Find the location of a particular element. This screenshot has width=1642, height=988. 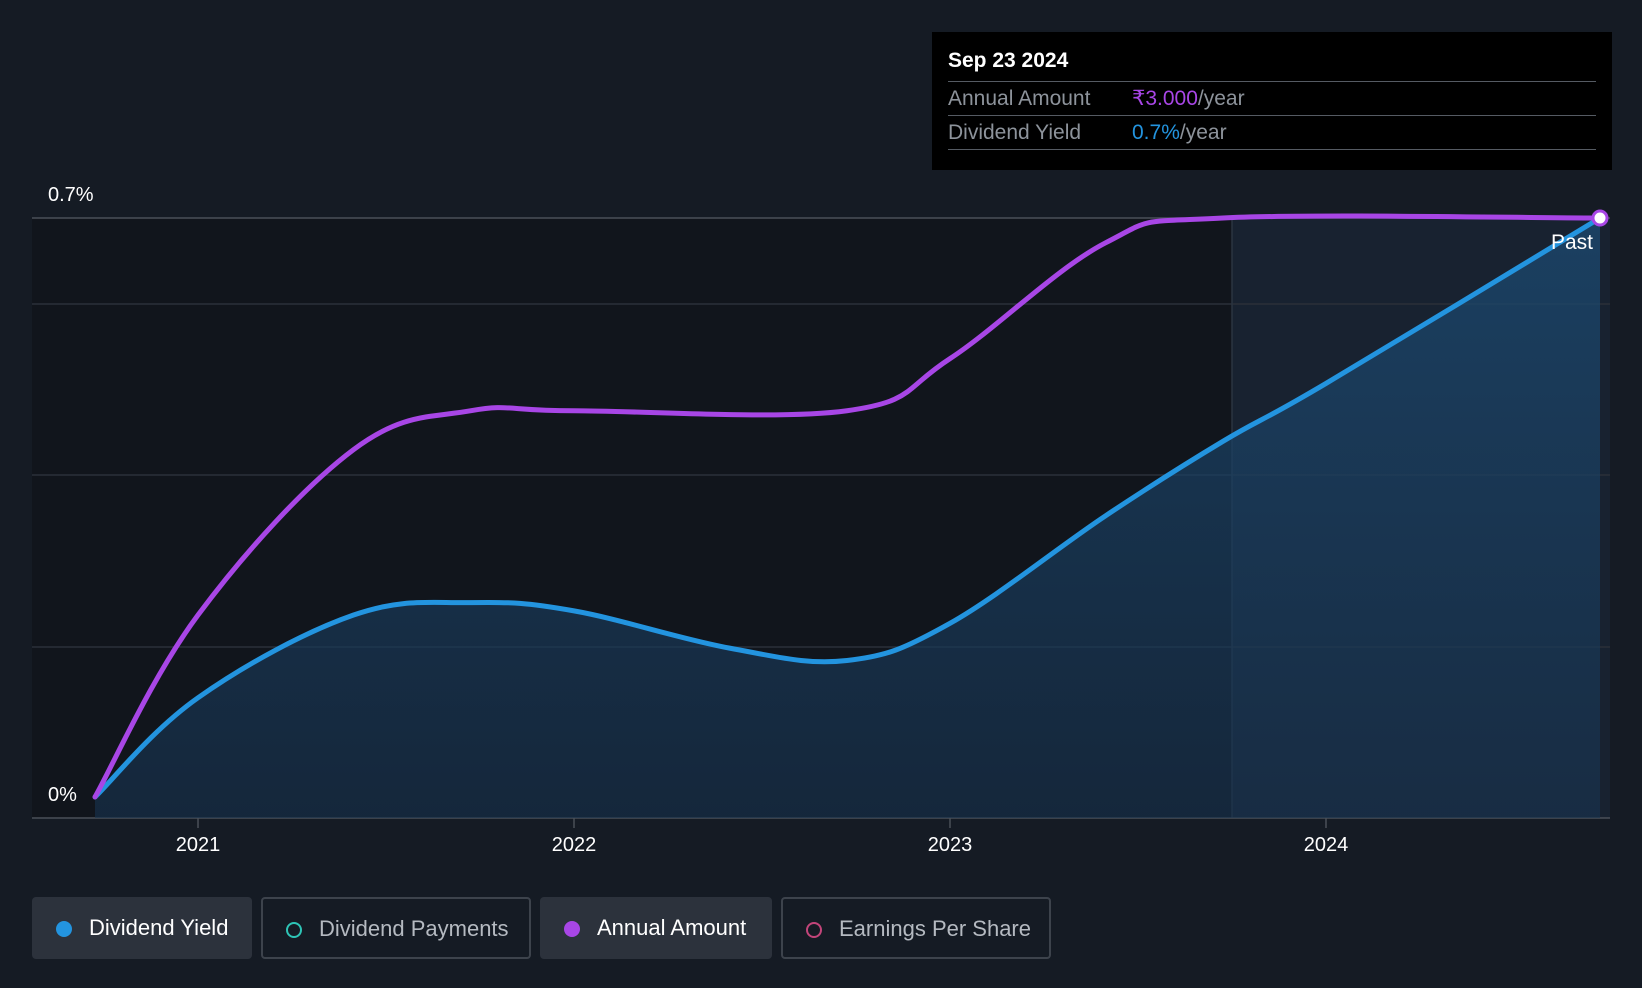

tooltip-row-annual-amount: Annual Amount ₹3.000/year is located at coordinates (1272, 98).